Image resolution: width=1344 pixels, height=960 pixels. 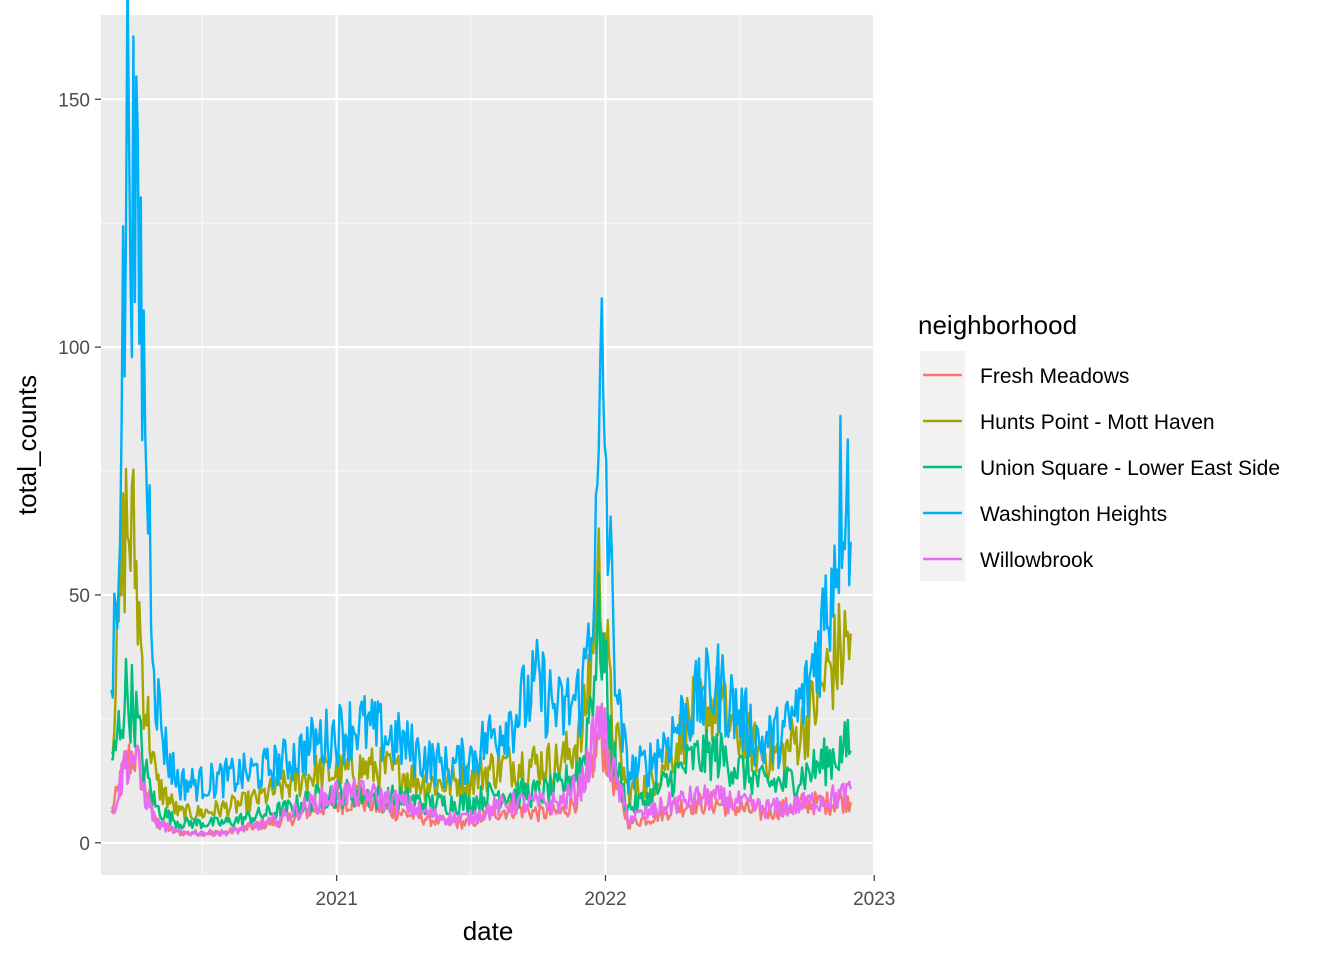 I want to click on legend-title: neighborhood, so click(x=997, y=325).